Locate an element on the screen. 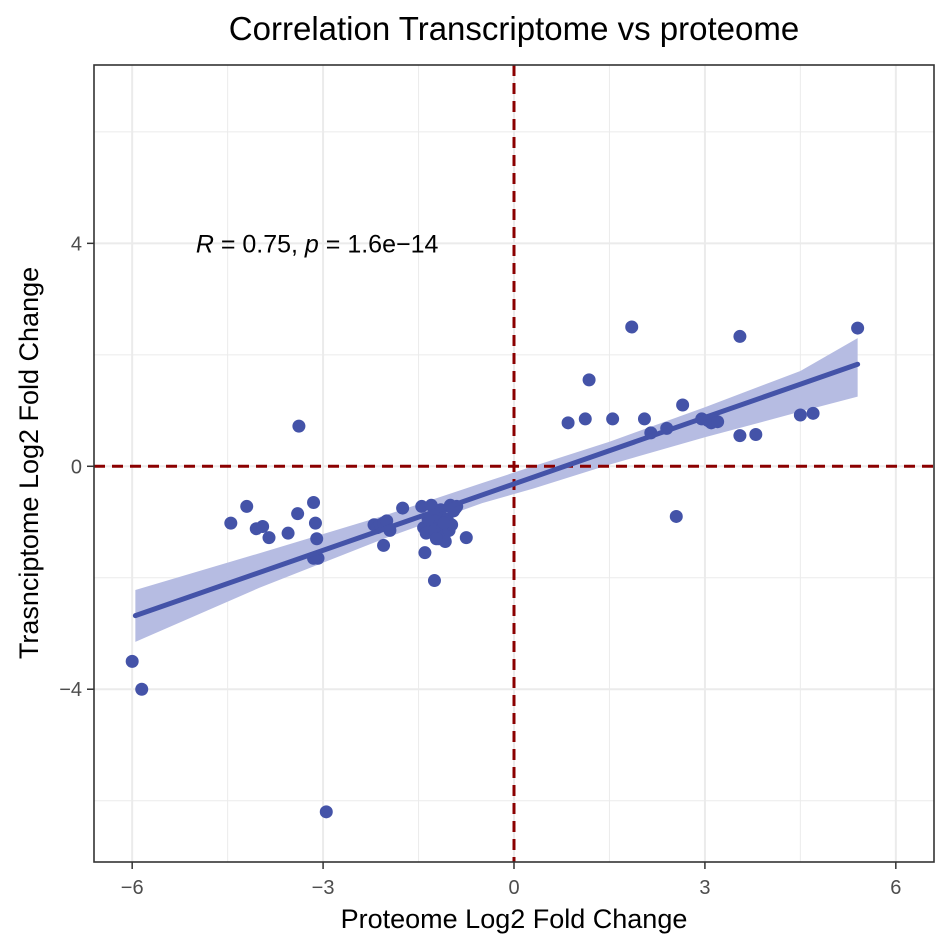 The height and width of the screenshot is (950, 950). x-axis: −6 −3 0 3 6 is located at coordinates (511, 880).